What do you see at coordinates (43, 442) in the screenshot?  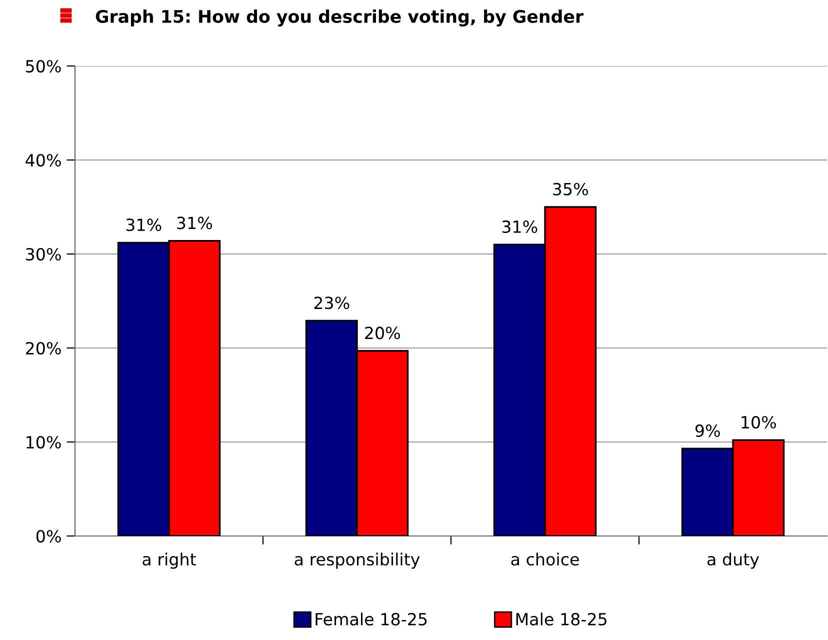 I see `y-tick-label: 10%` at bounding box center [43, 442].